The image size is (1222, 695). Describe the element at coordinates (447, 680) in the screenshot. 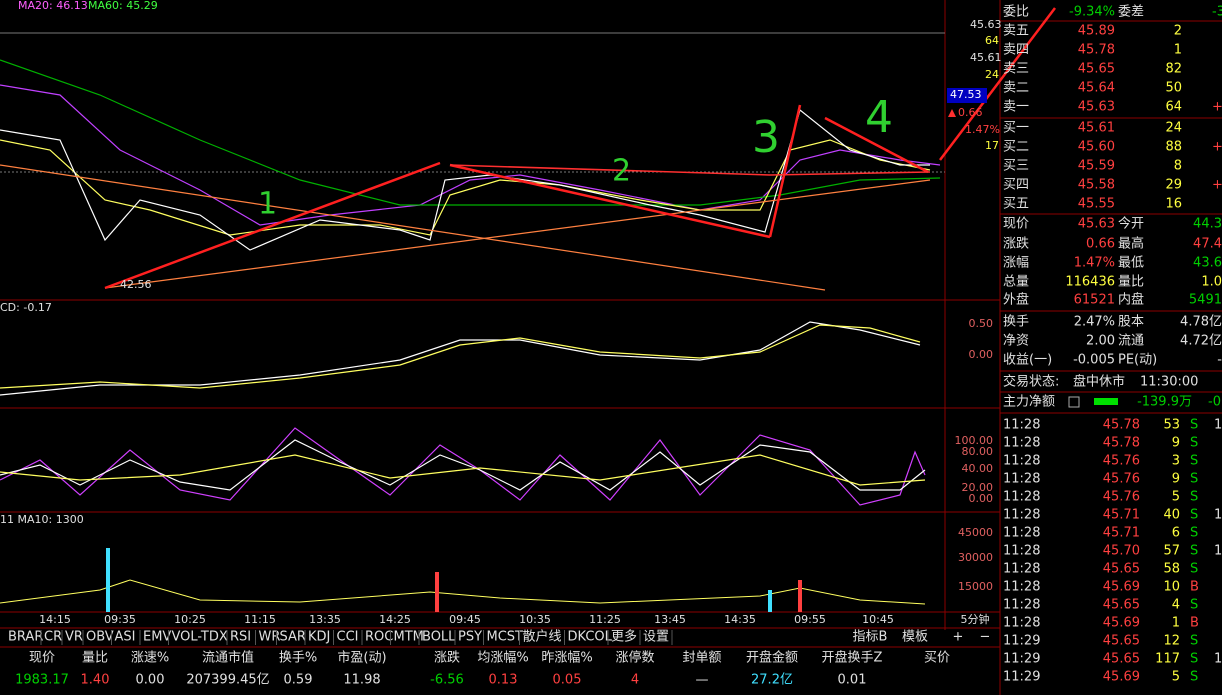

I see `stat-value: -6.56` at that location.